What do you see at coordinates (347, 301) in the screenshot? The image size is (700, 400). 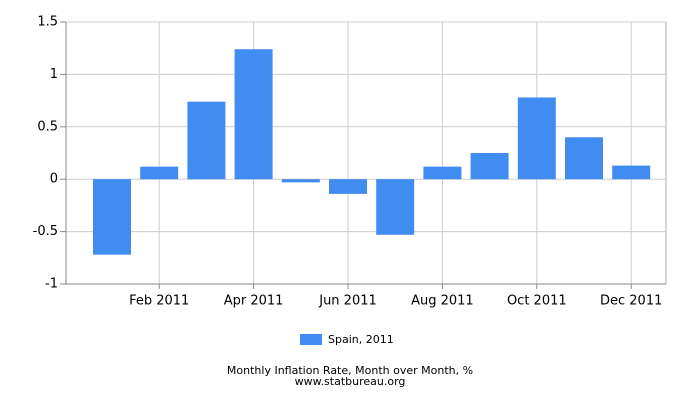 I see `x-tick-label: Jun 2011` at bounding box center [347, 301].